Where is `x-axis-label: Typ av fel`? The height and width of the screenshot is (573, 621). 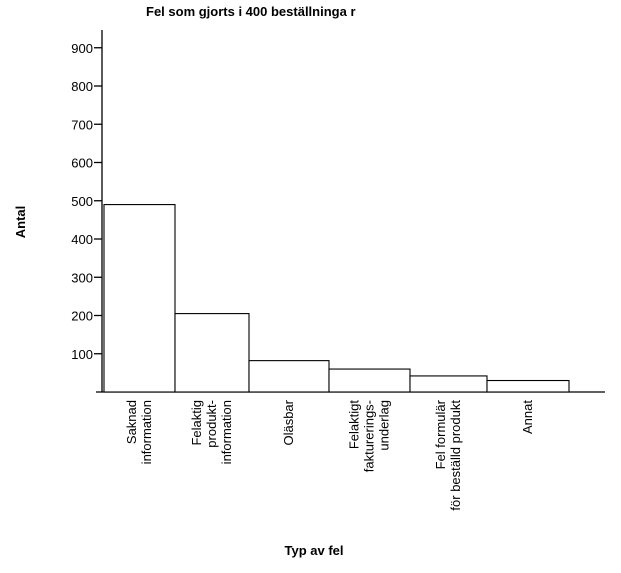 x-axis-label: Typ av fel is located at coordinates (313, 550).